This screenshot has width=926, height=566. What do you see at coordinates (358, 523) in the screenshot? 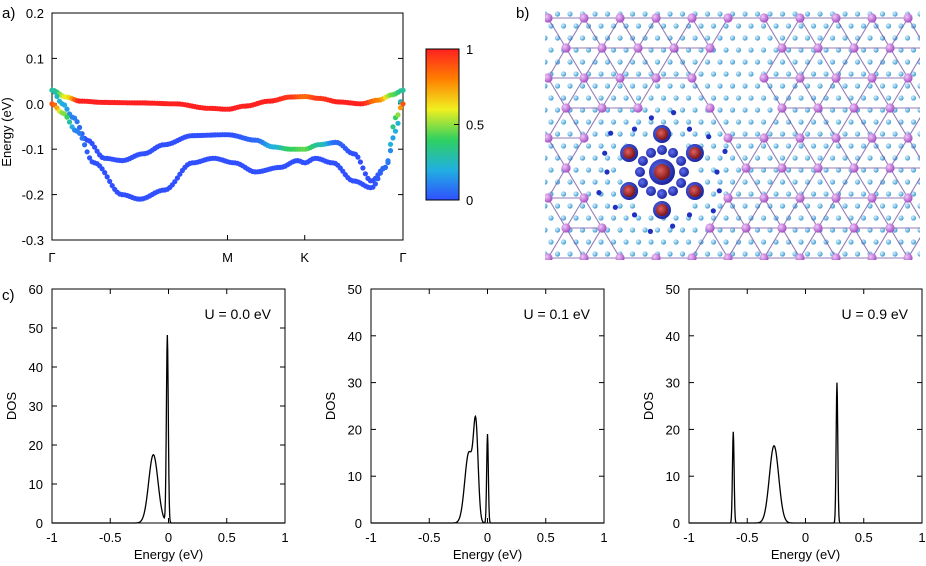
I see `dos-ytick-label: 0` at bounding box center [358, 523].